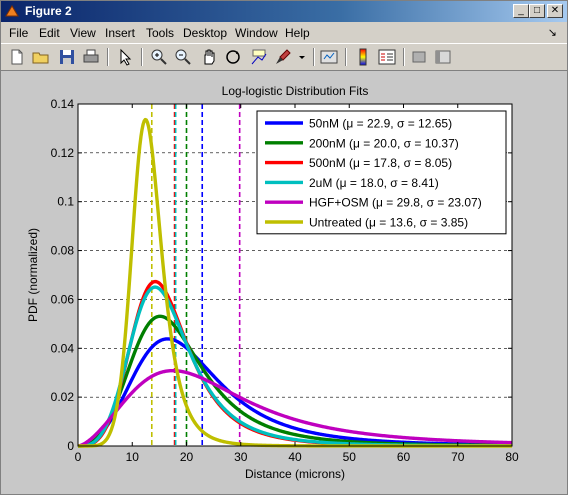 The height and width of the screenshot is (495, 568). What do you see at coordinates (159, 57) in the screenshot?
I see `zoom-in-icon` at bounding box center [159, 57].